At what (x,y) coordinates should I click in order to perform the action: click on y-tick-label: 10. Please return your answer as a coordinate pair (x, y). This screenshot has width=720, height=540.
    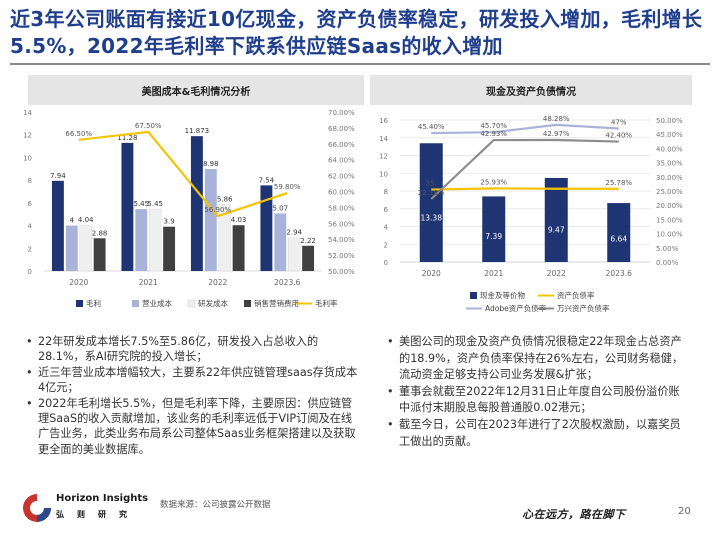
    Looking at the image, I should click on (383, 174).